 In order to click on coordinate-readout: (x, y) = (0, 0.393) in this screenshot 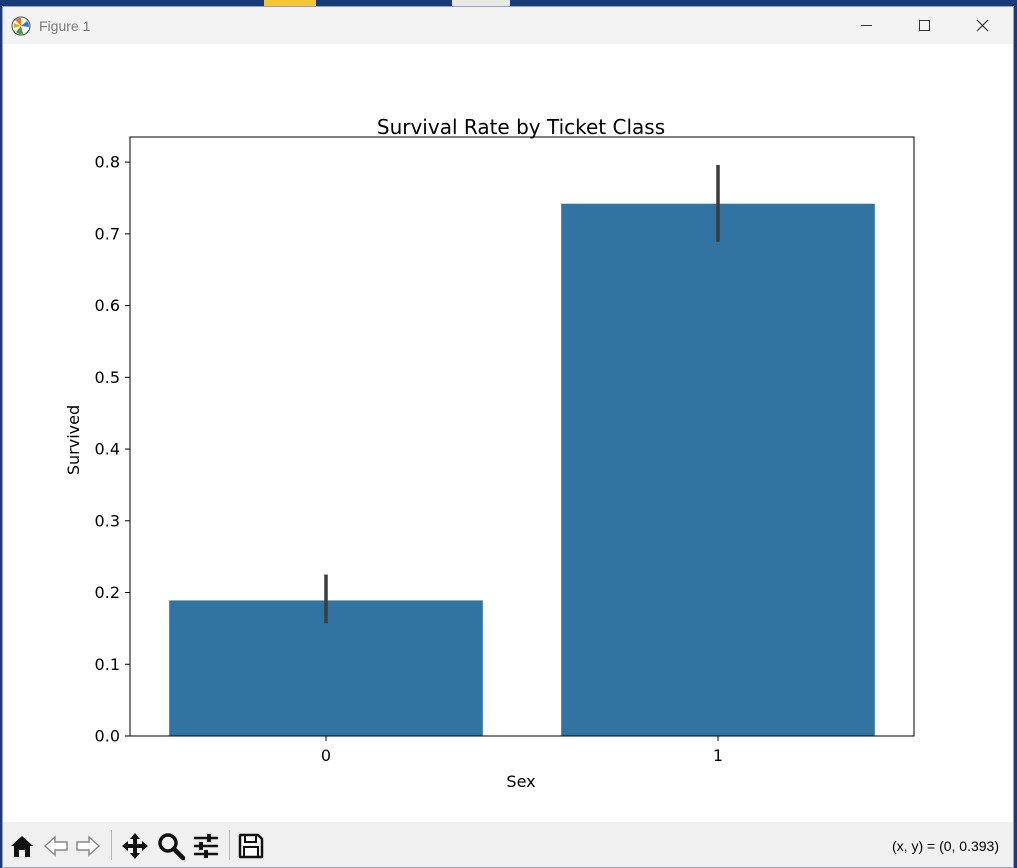, I will do `click(945, 846)`.